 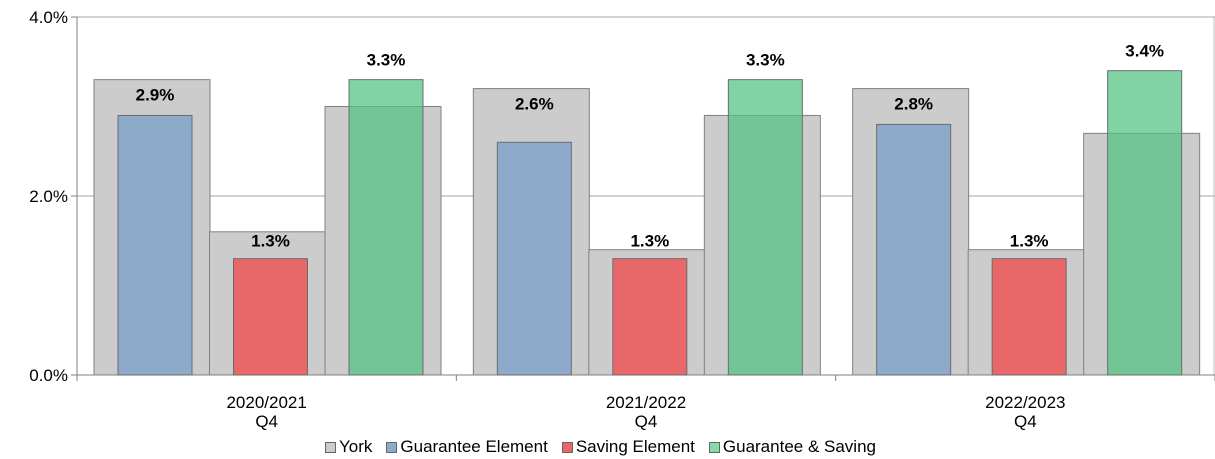 What do you see at coordinates (714, 447) in the screenshot?
I see `legend-swatch-guarantee-saving` at bounding box center [714, 447].